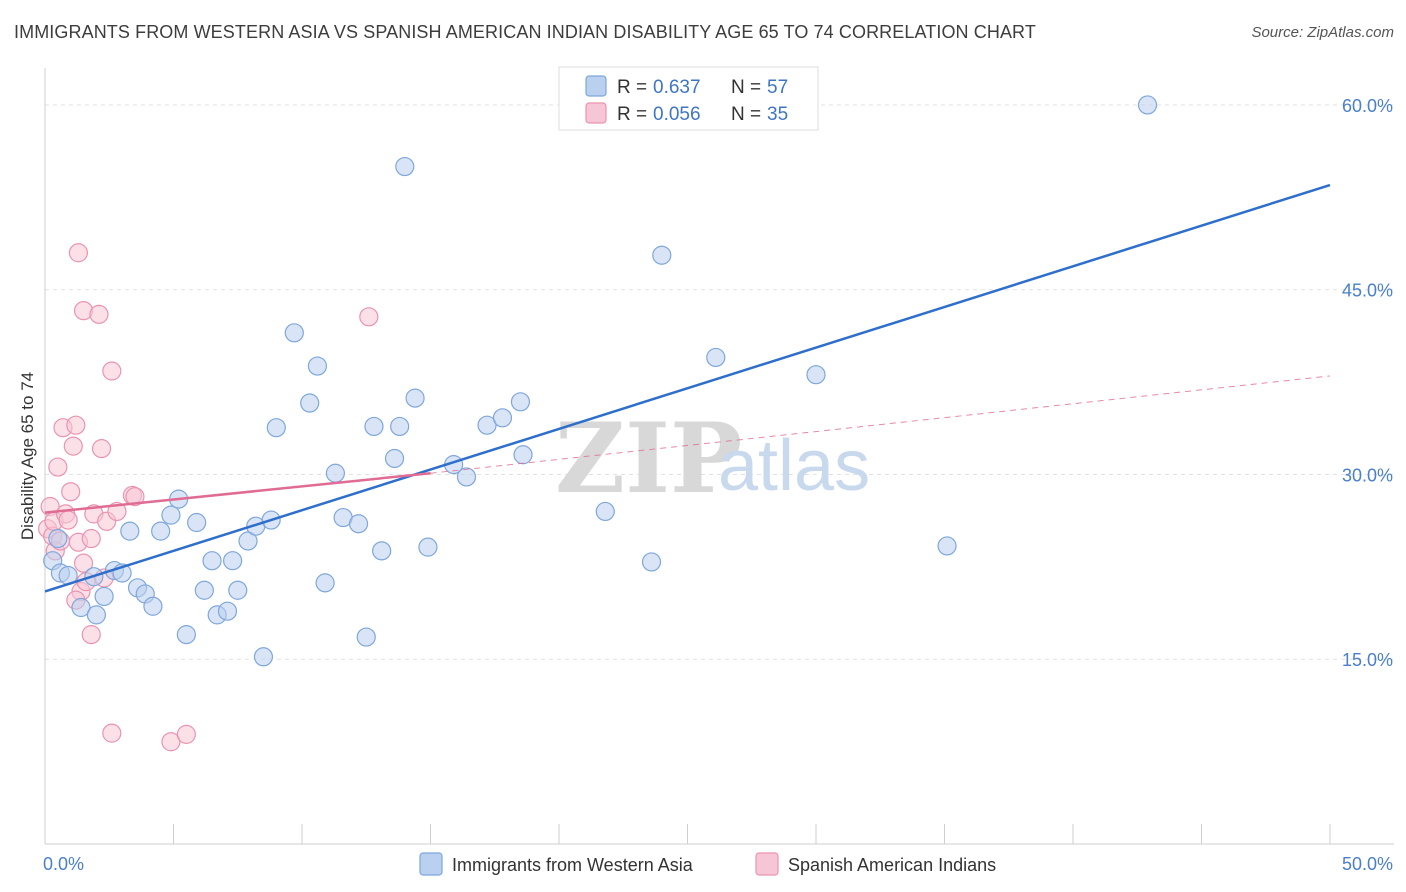 The width and height of the screenshot is (1406, 892). Describe the element at coordinates (677, 87) in the screenshot. I see `legend-r-value: 0.637` at that location.